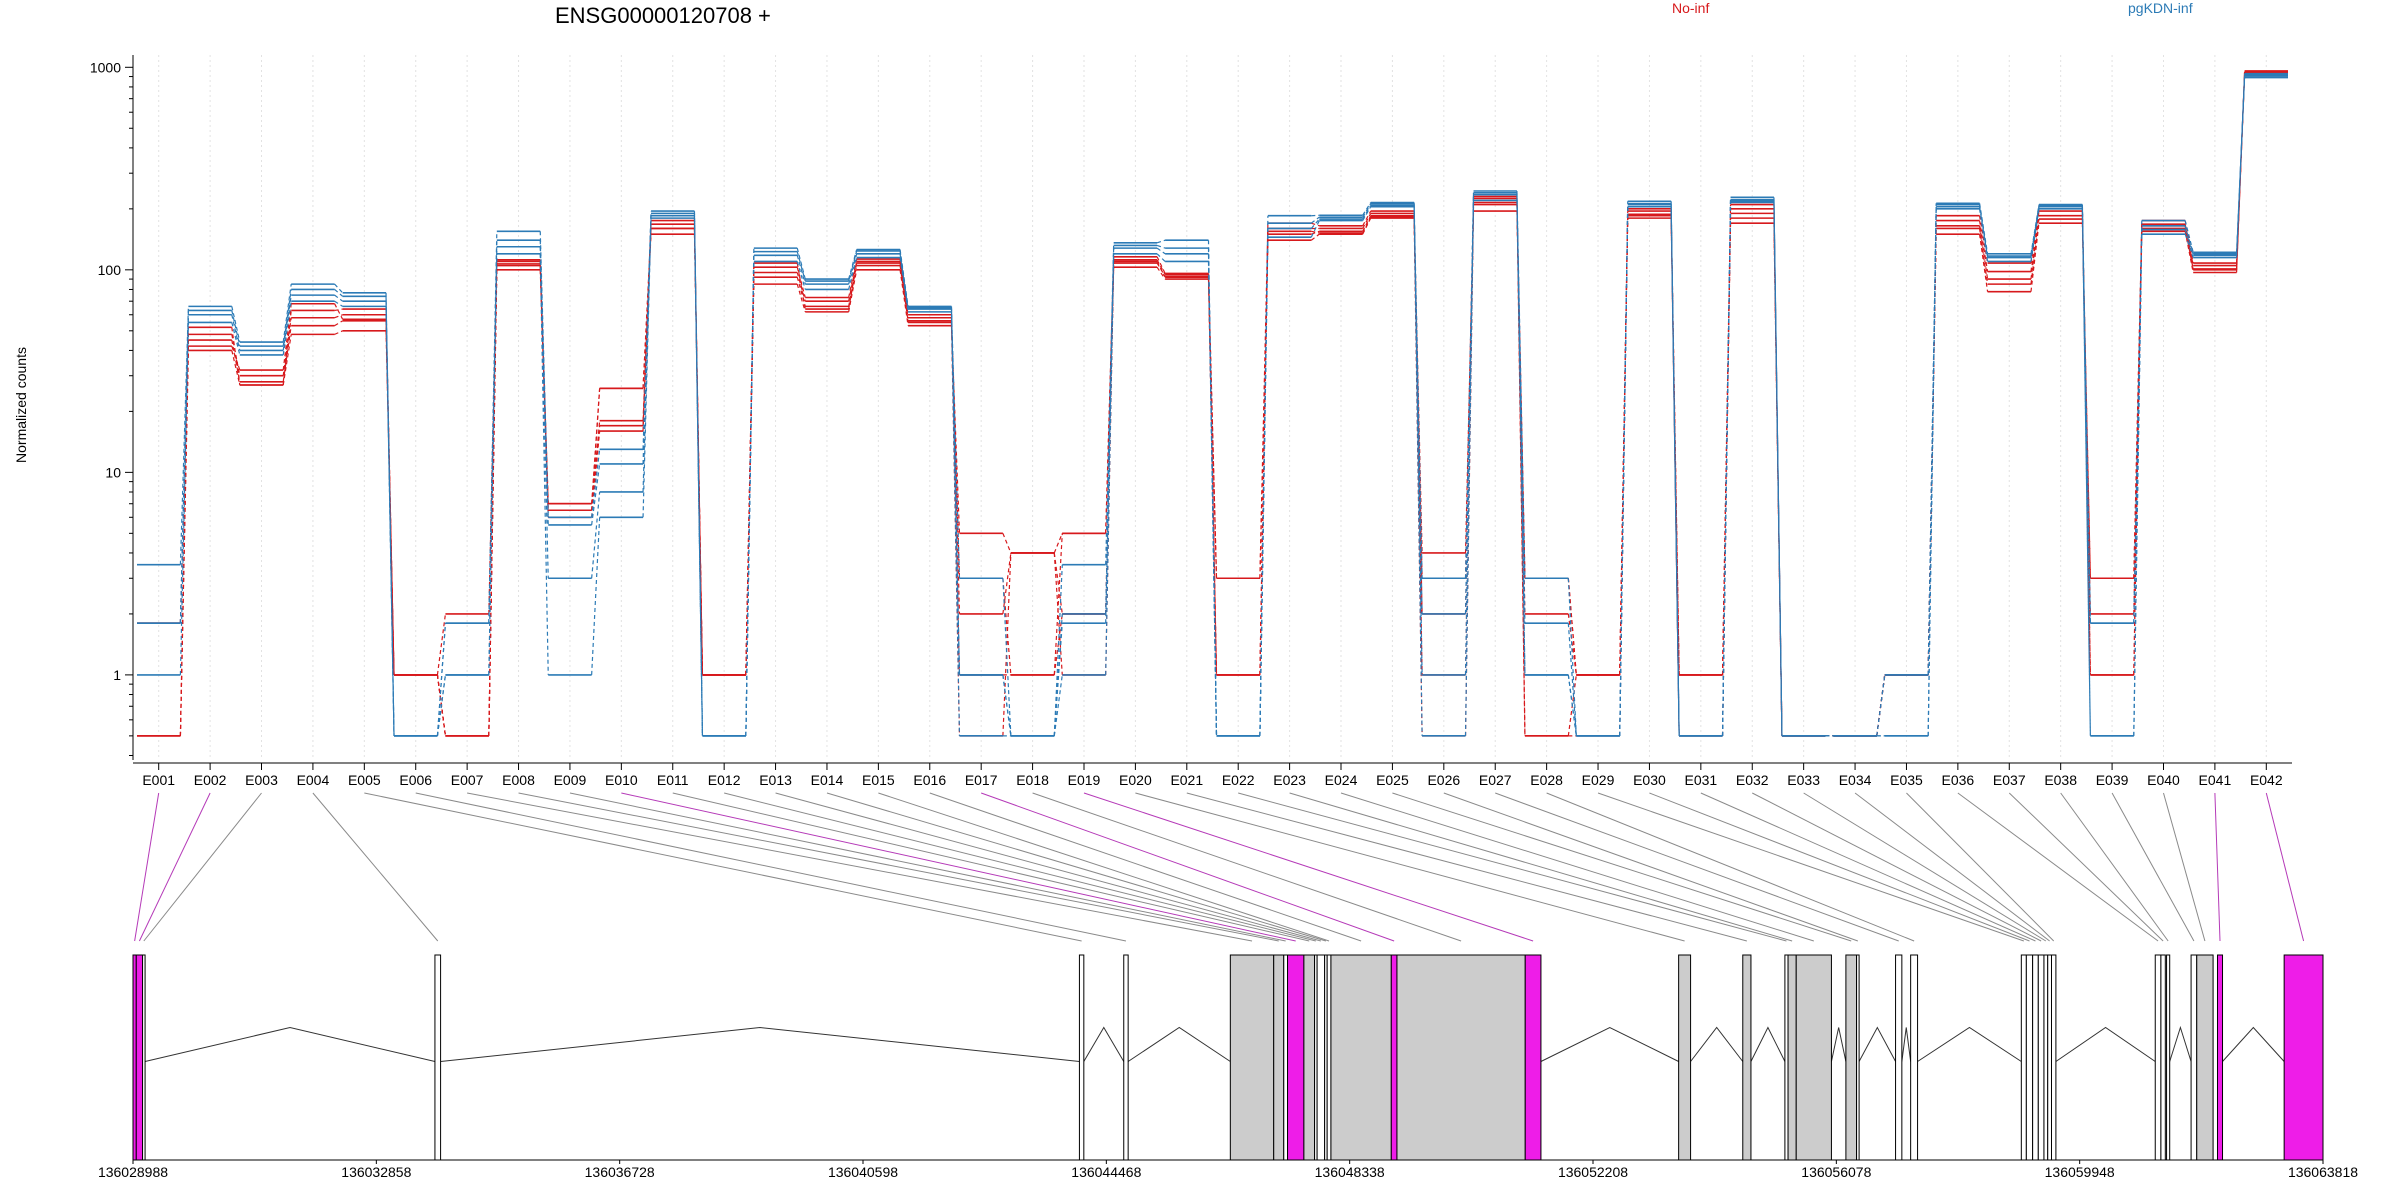  What do you see at coordinates (1697, 867) in the screenshot?
I see `connector-e027` at bounding box center [1697, 867].